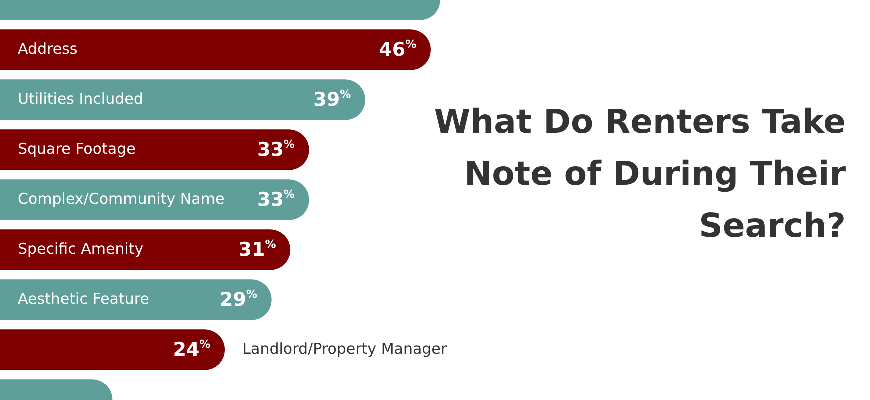  I want to click on data-label: 29%, so click(239, 299).